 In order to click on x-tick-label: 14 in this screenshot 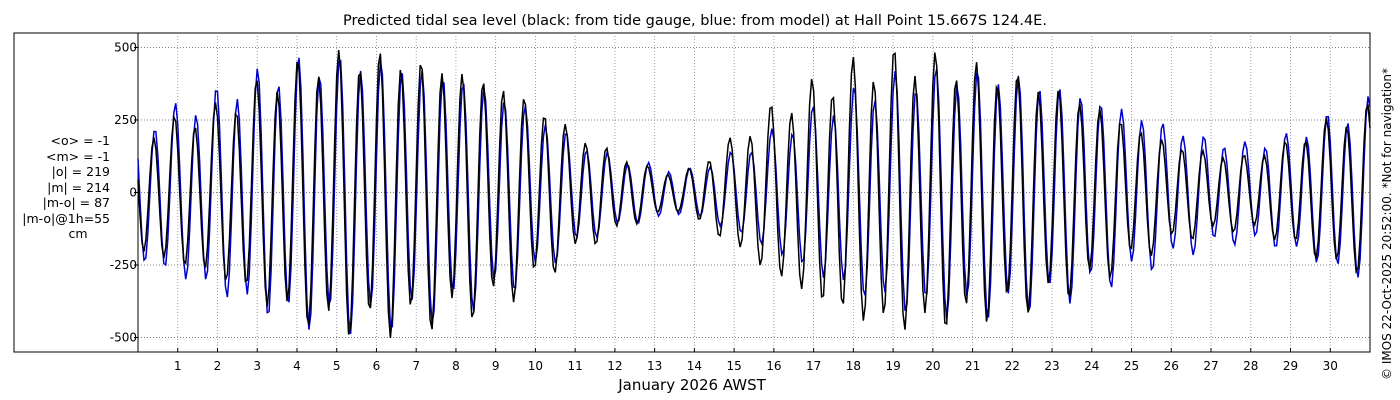, I will do `click(694, 366)`.